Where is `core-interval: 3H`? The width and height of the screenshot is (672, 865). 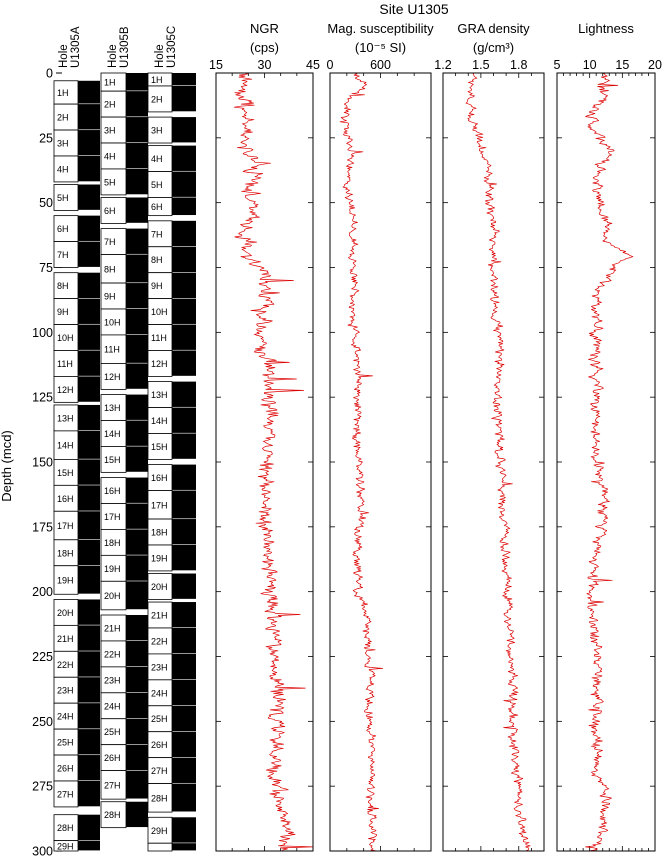 core-interval: 3H is located at coordinates (76, 143).